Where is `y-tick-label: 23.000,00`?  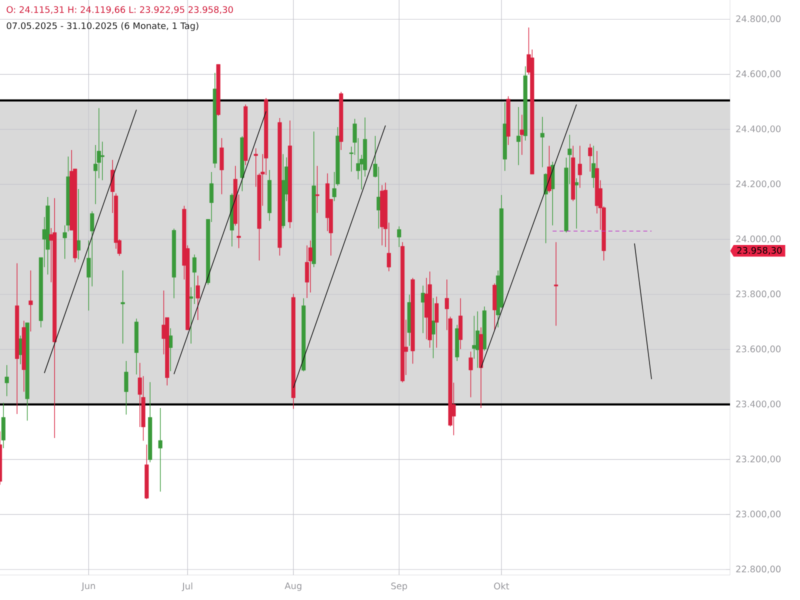 y-tick-label: 23.000,00 is located at coordinates (758, 514).